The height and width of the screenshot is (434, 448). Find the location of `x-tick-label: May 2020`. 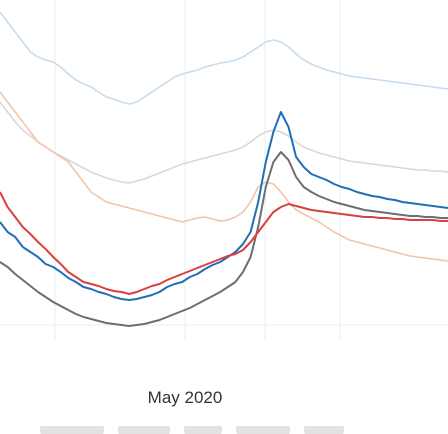

x-tick-label: May 2020 is located at coordinates (185, 397).